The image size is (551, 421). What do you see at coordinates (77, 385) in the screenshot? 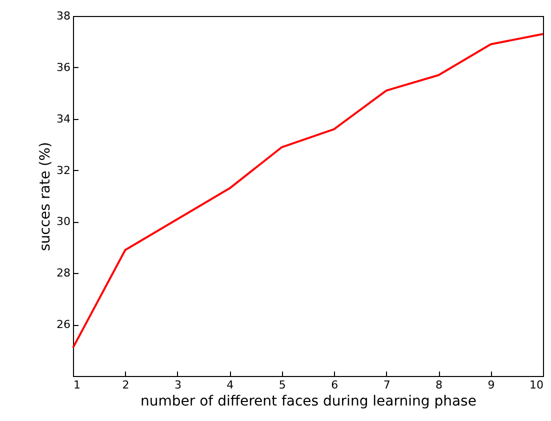
I see `x-tick-label: 1` at bounding box center [77, 385].